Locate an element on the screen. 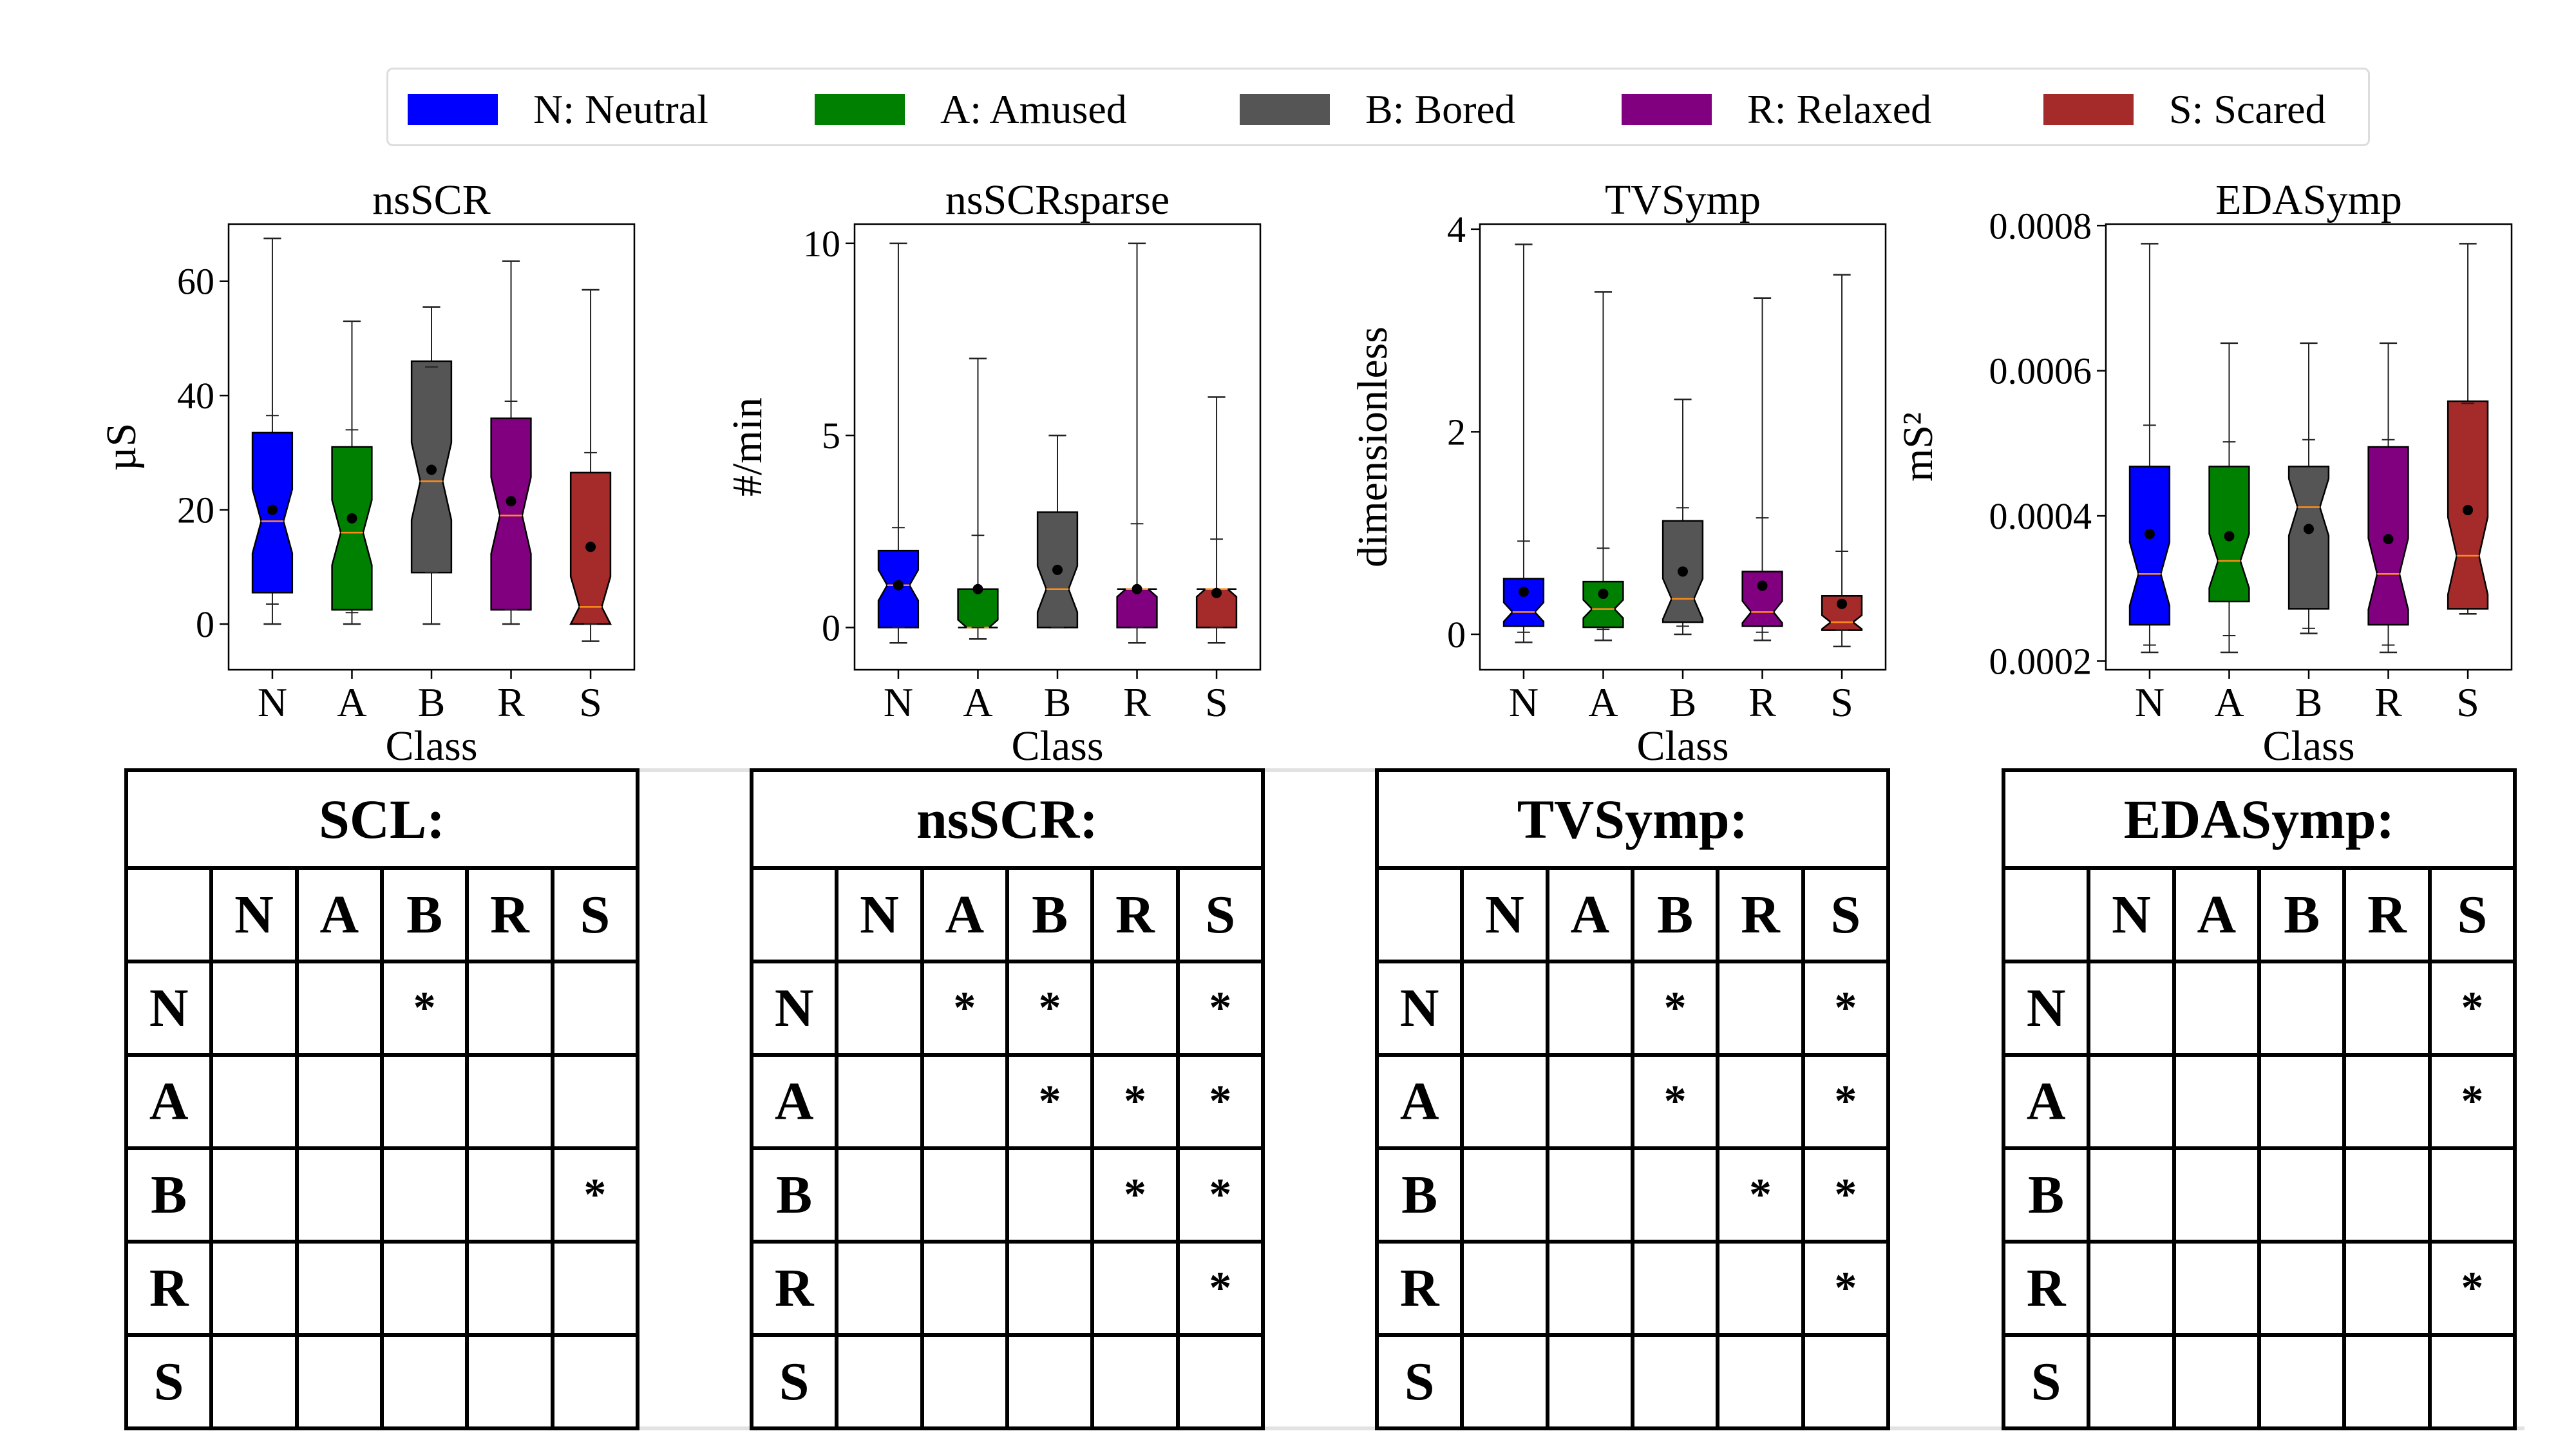 The width and height of the screenshot is (2576, 1449). column-header: R is located at coordinates (2387, 914).